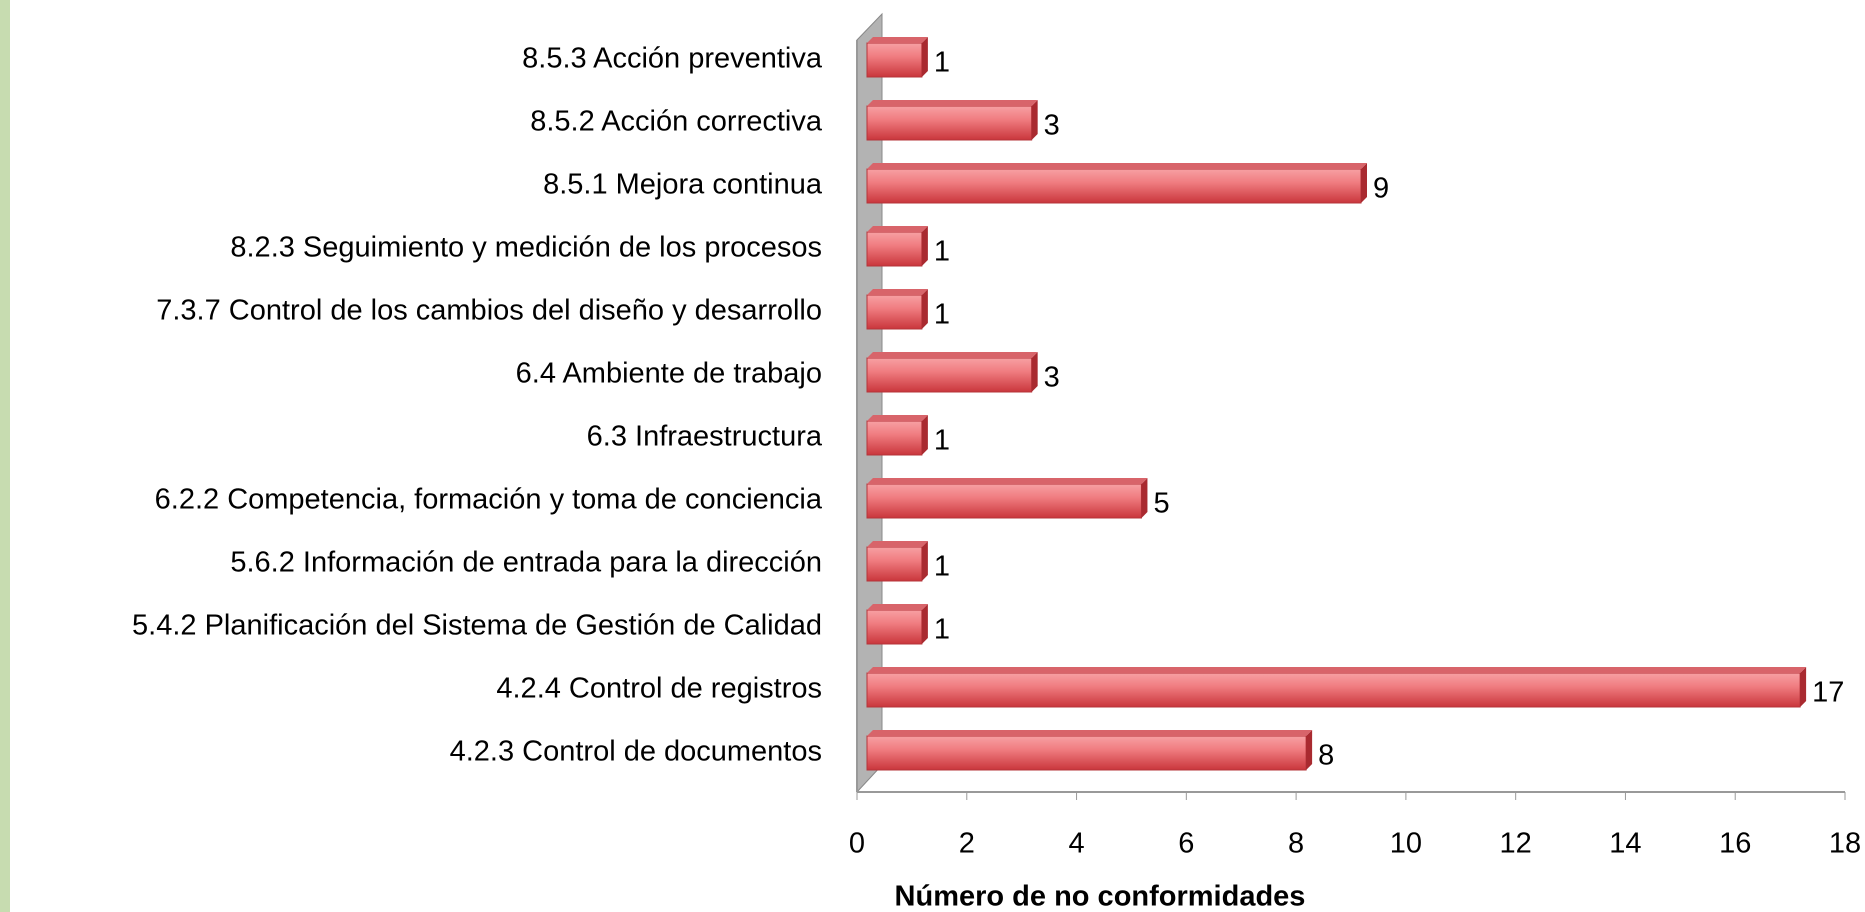  What do you see at coordinates (1296, 844) in the screenshot?
I see `x-tick-label: 8` at bounding box center [1296, 844].